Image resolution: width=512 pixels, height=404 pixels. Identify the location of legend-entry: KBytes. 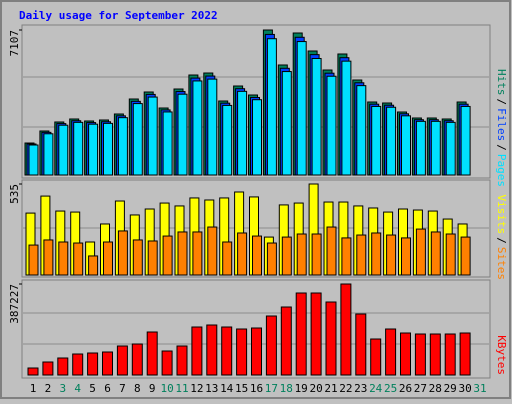
(501, 355).